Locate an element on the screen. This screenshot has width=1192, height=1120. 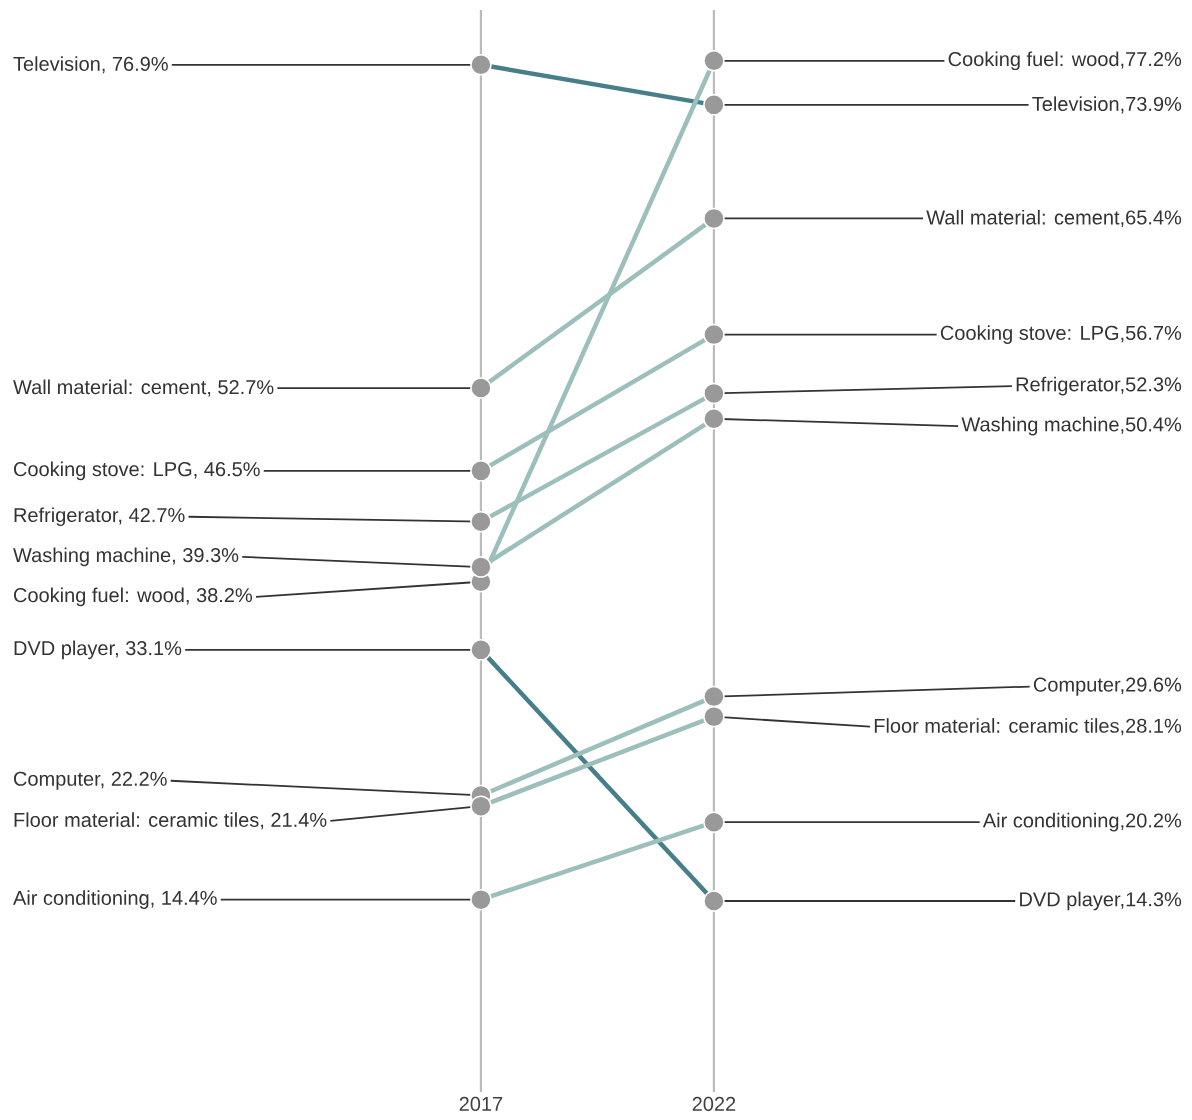
data-label: Air conditioning,20.2% is located at coordinates (1082, 822).